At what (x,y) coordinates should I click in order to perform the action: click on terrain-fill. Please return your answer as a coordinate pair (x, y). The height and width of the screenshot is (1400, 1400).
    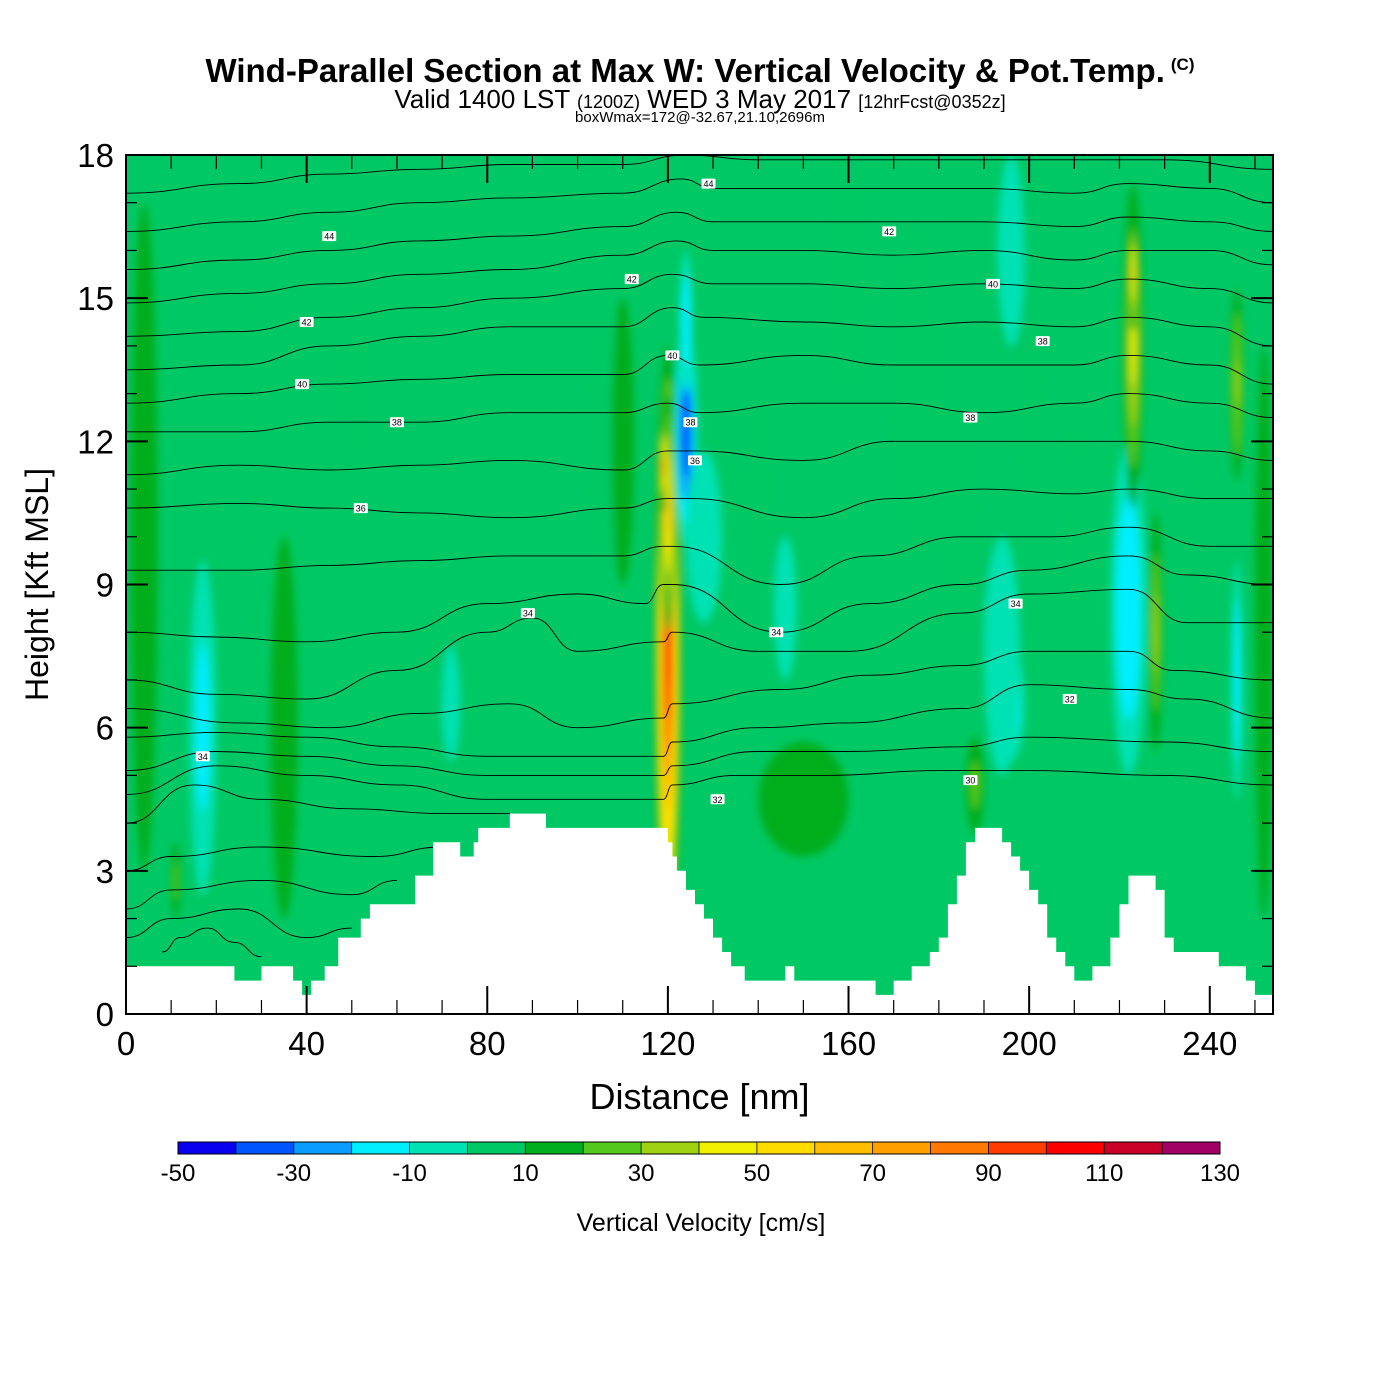
    Looking at the image, I should click on (699, 913).